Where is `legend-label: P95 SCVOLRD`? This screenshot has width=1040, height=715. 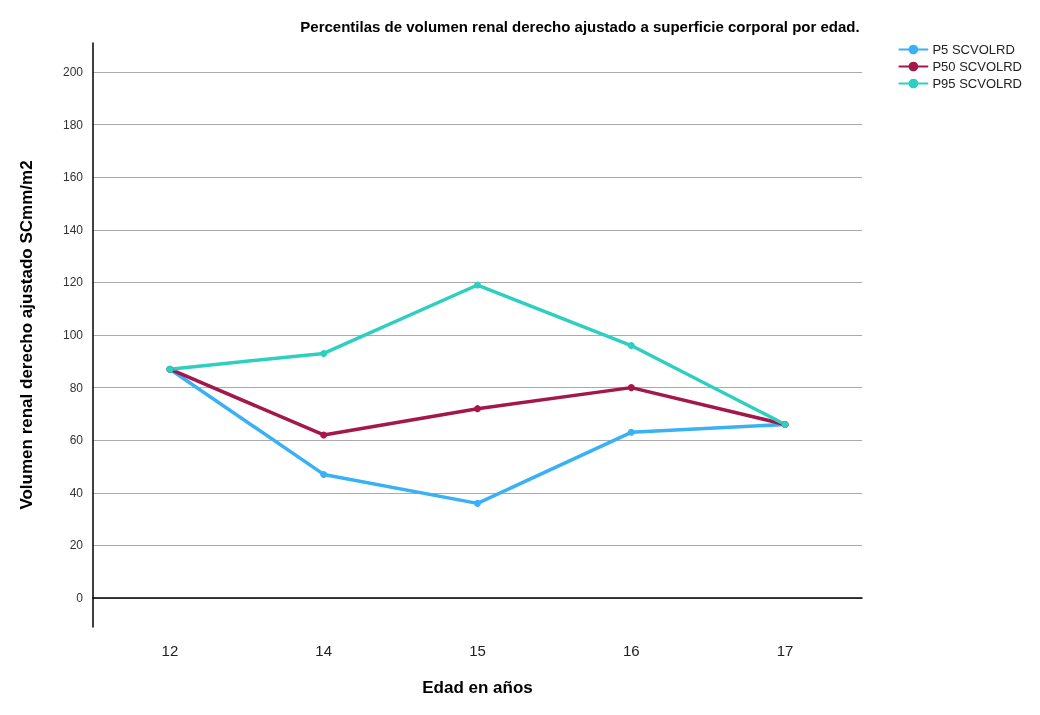
legend-label: P95 SCVOLRD is located at coordinates (977, 83).